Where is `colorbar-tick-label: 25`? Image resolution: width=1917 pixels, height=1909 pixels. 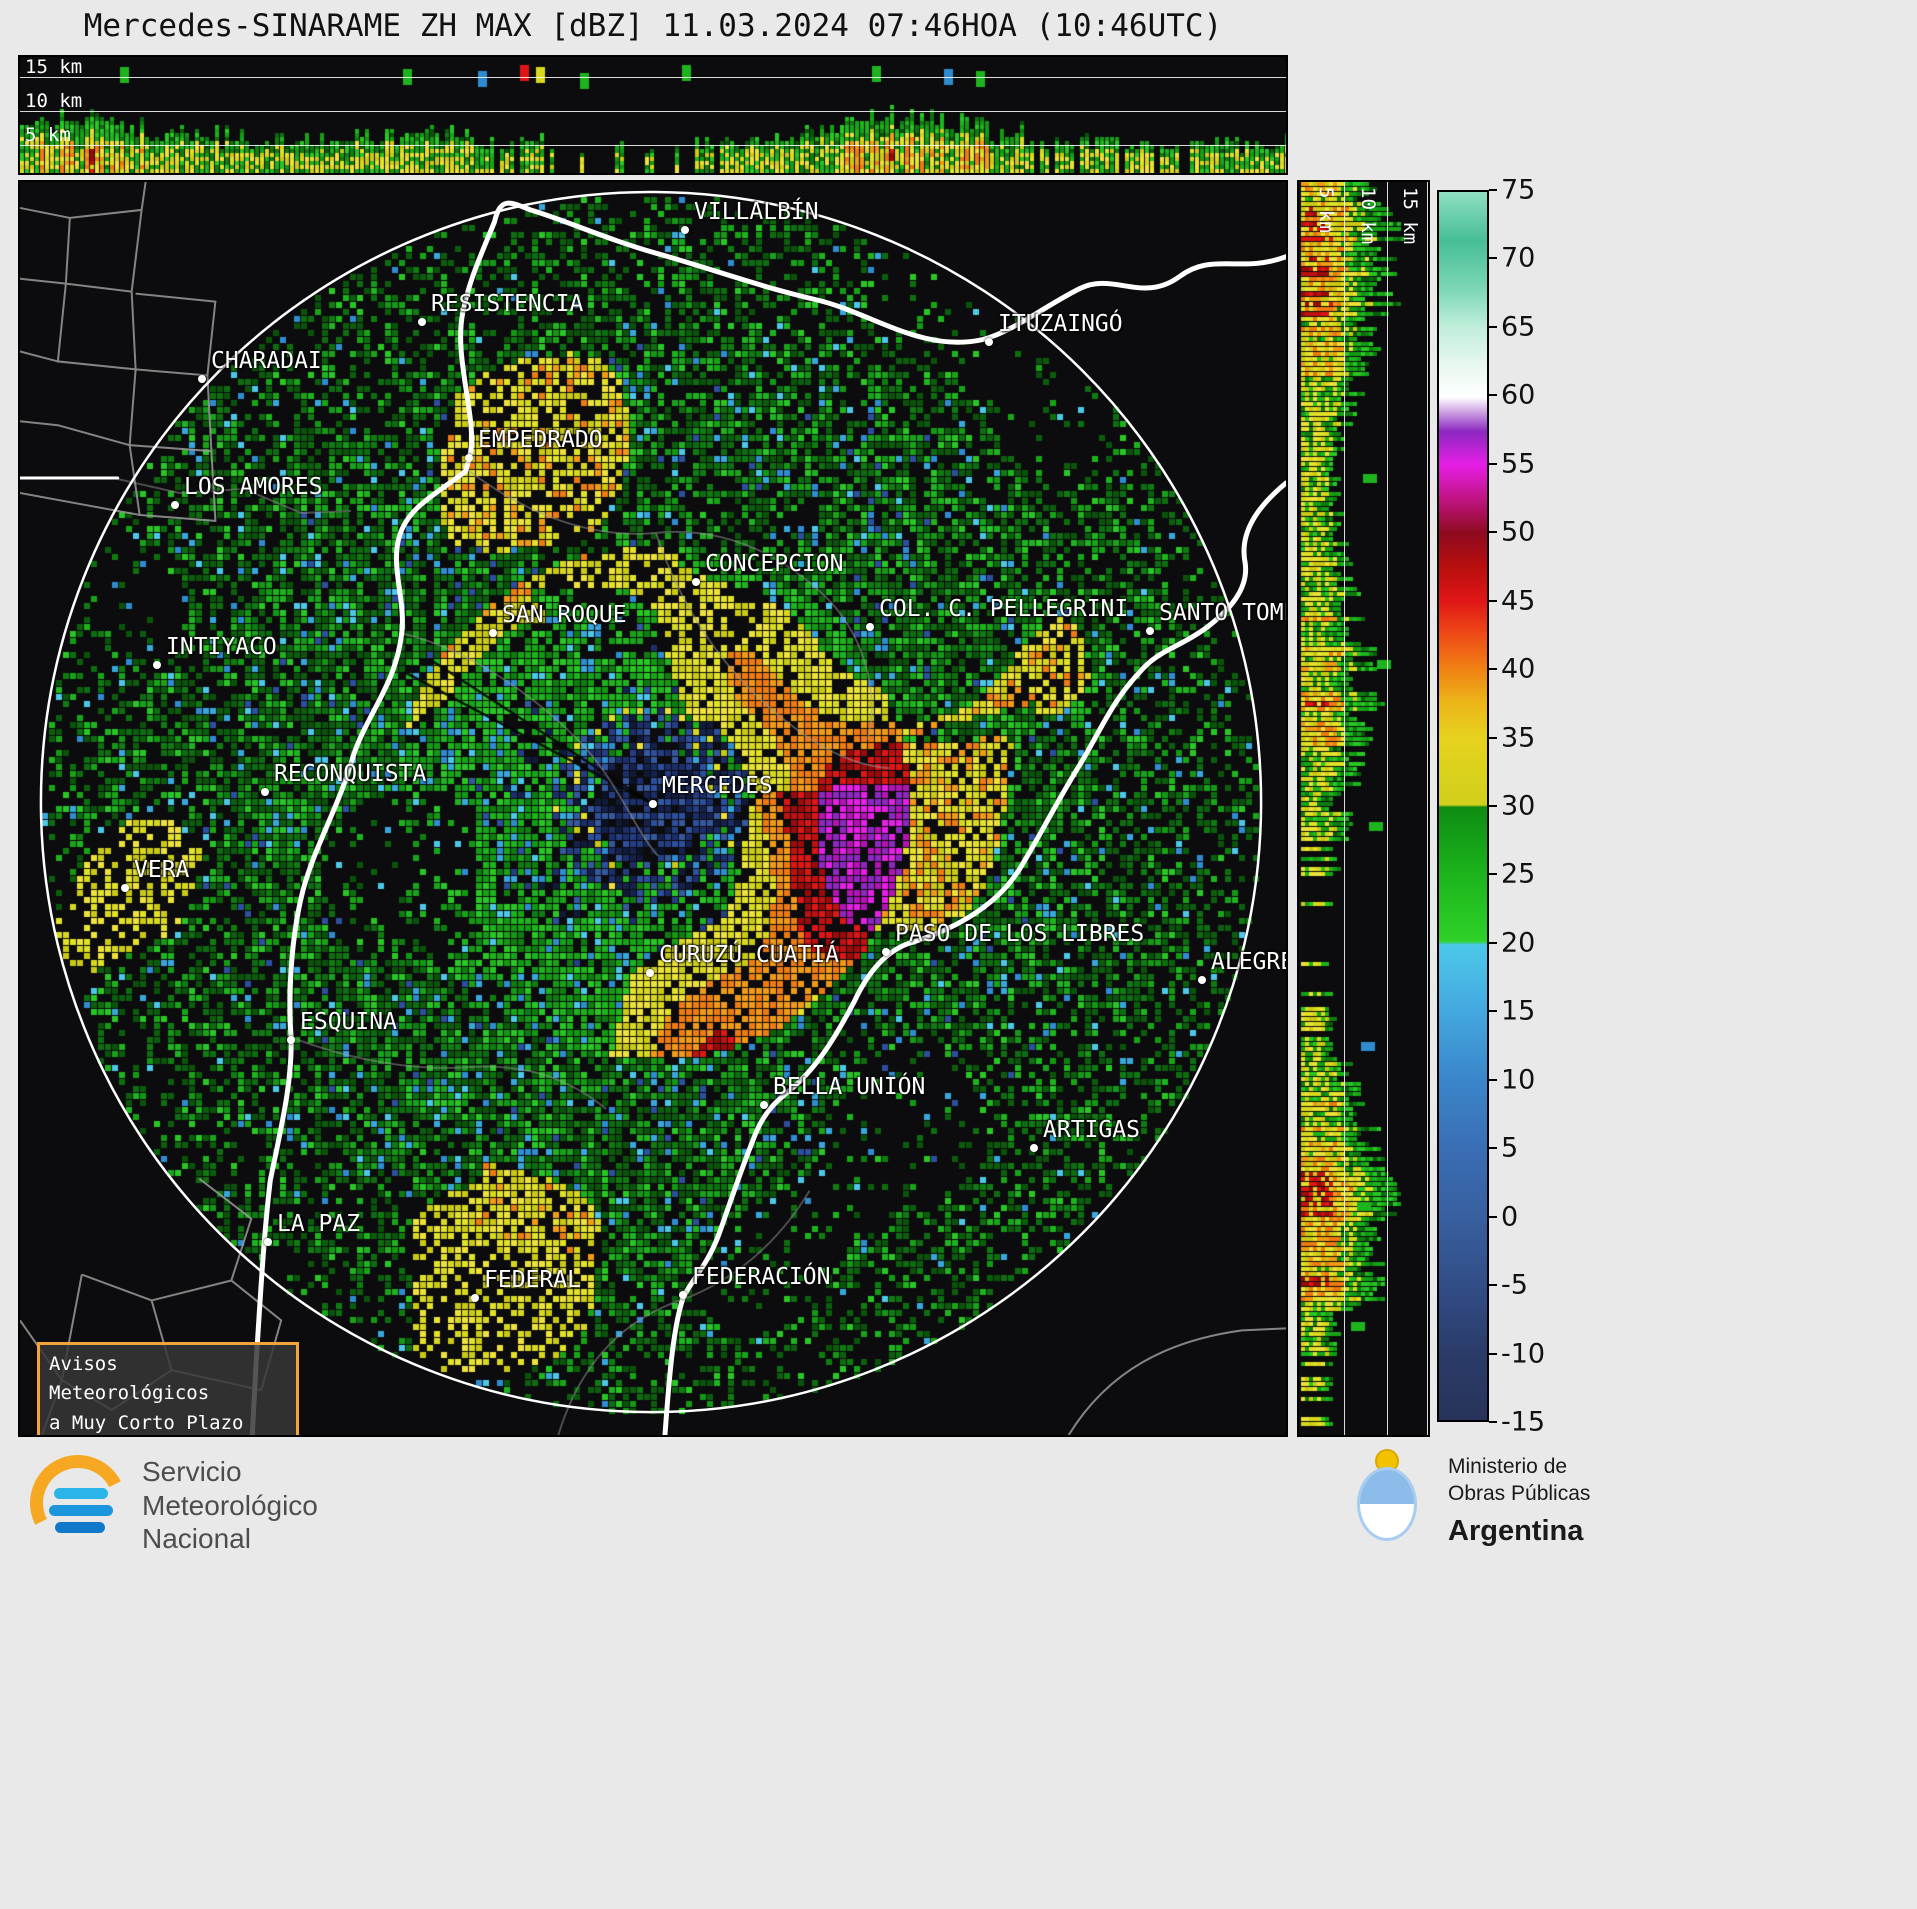 colorbar-tick-label: 25 is located at coordinates (1518, 874).